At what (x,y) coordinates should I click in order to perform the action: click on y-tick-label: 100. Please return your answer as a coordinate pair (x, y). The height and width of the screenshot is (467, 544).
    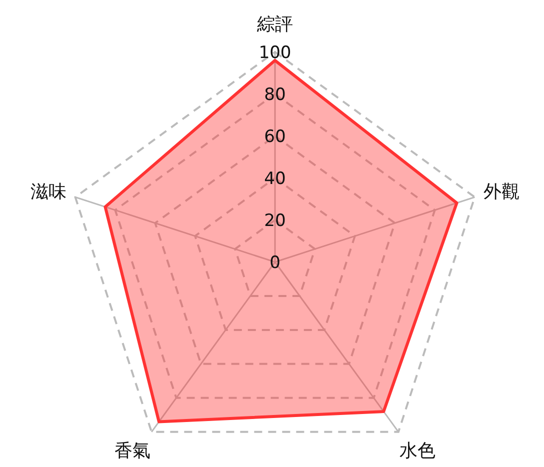
    Looking at the image, I should click on (275, 53).